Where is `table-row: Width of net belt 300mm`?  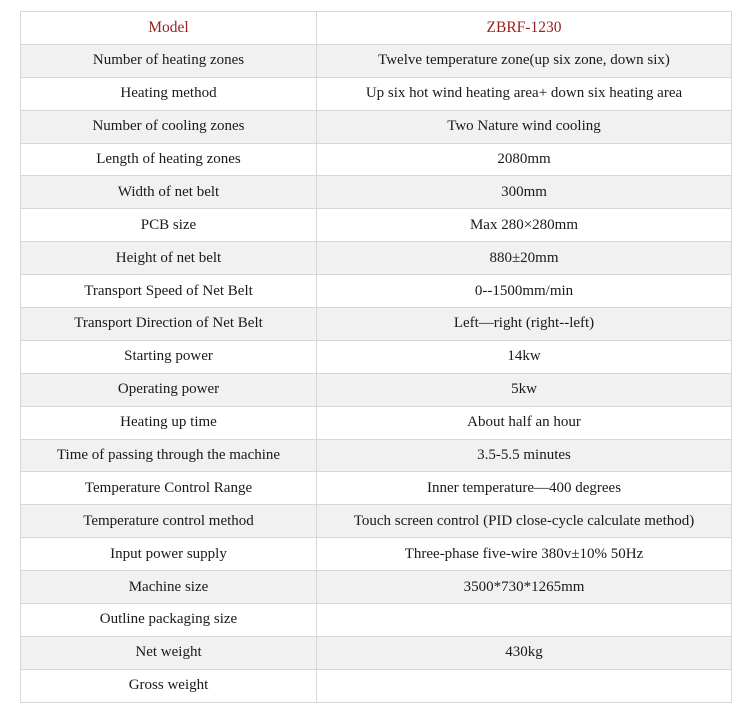 table-row: Width of net belt 300mm is located at coordinates (376, 192).